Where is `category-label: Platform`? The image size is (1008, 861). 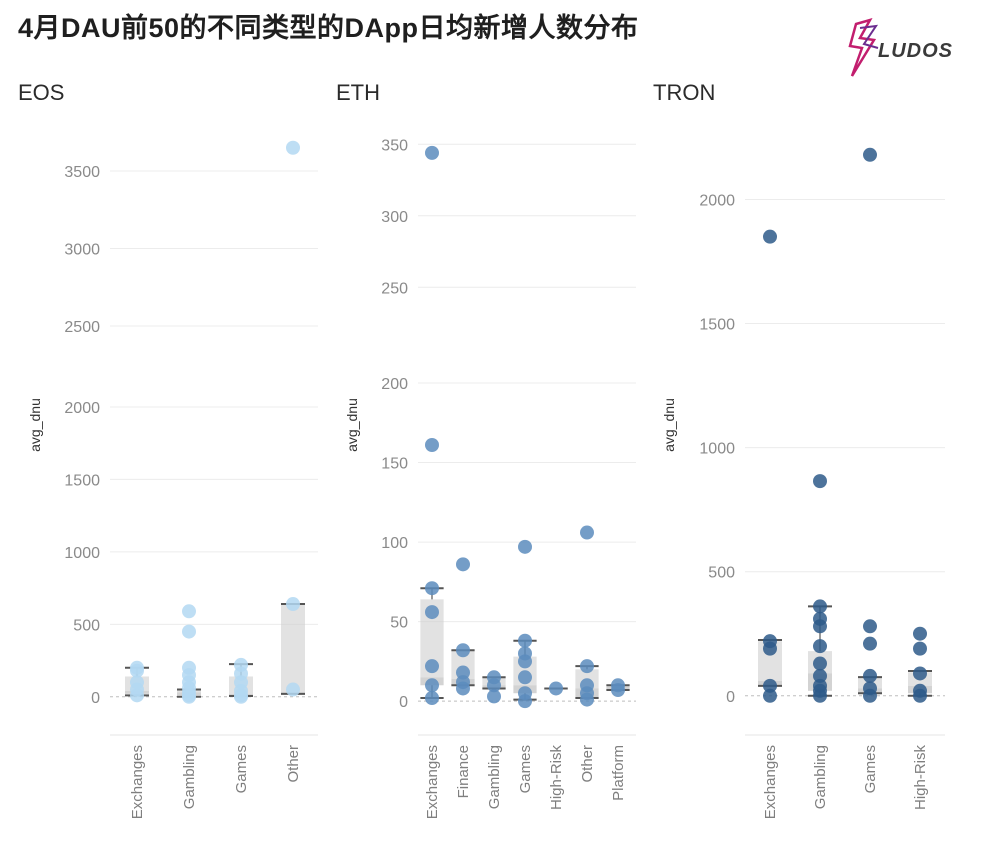 category-label: Platform is located at coordinates (618, 773).